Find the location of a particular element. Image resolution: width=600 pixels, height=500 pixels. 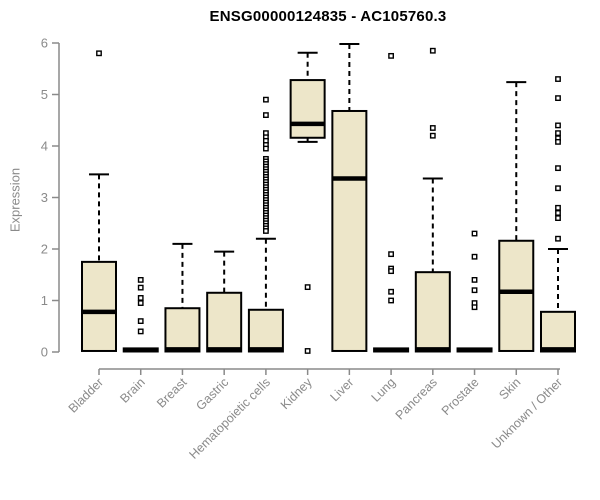

y-tick-label: 2 is located at coordinates (44, 249).